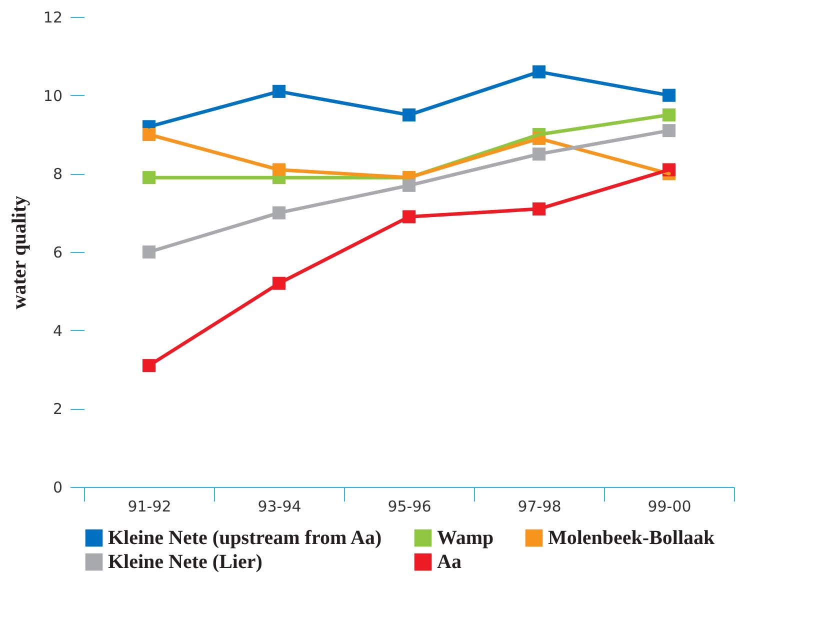 This screenshot has height=644, width=826. I want to click on y-tick-label: 2, so click(57, 409).